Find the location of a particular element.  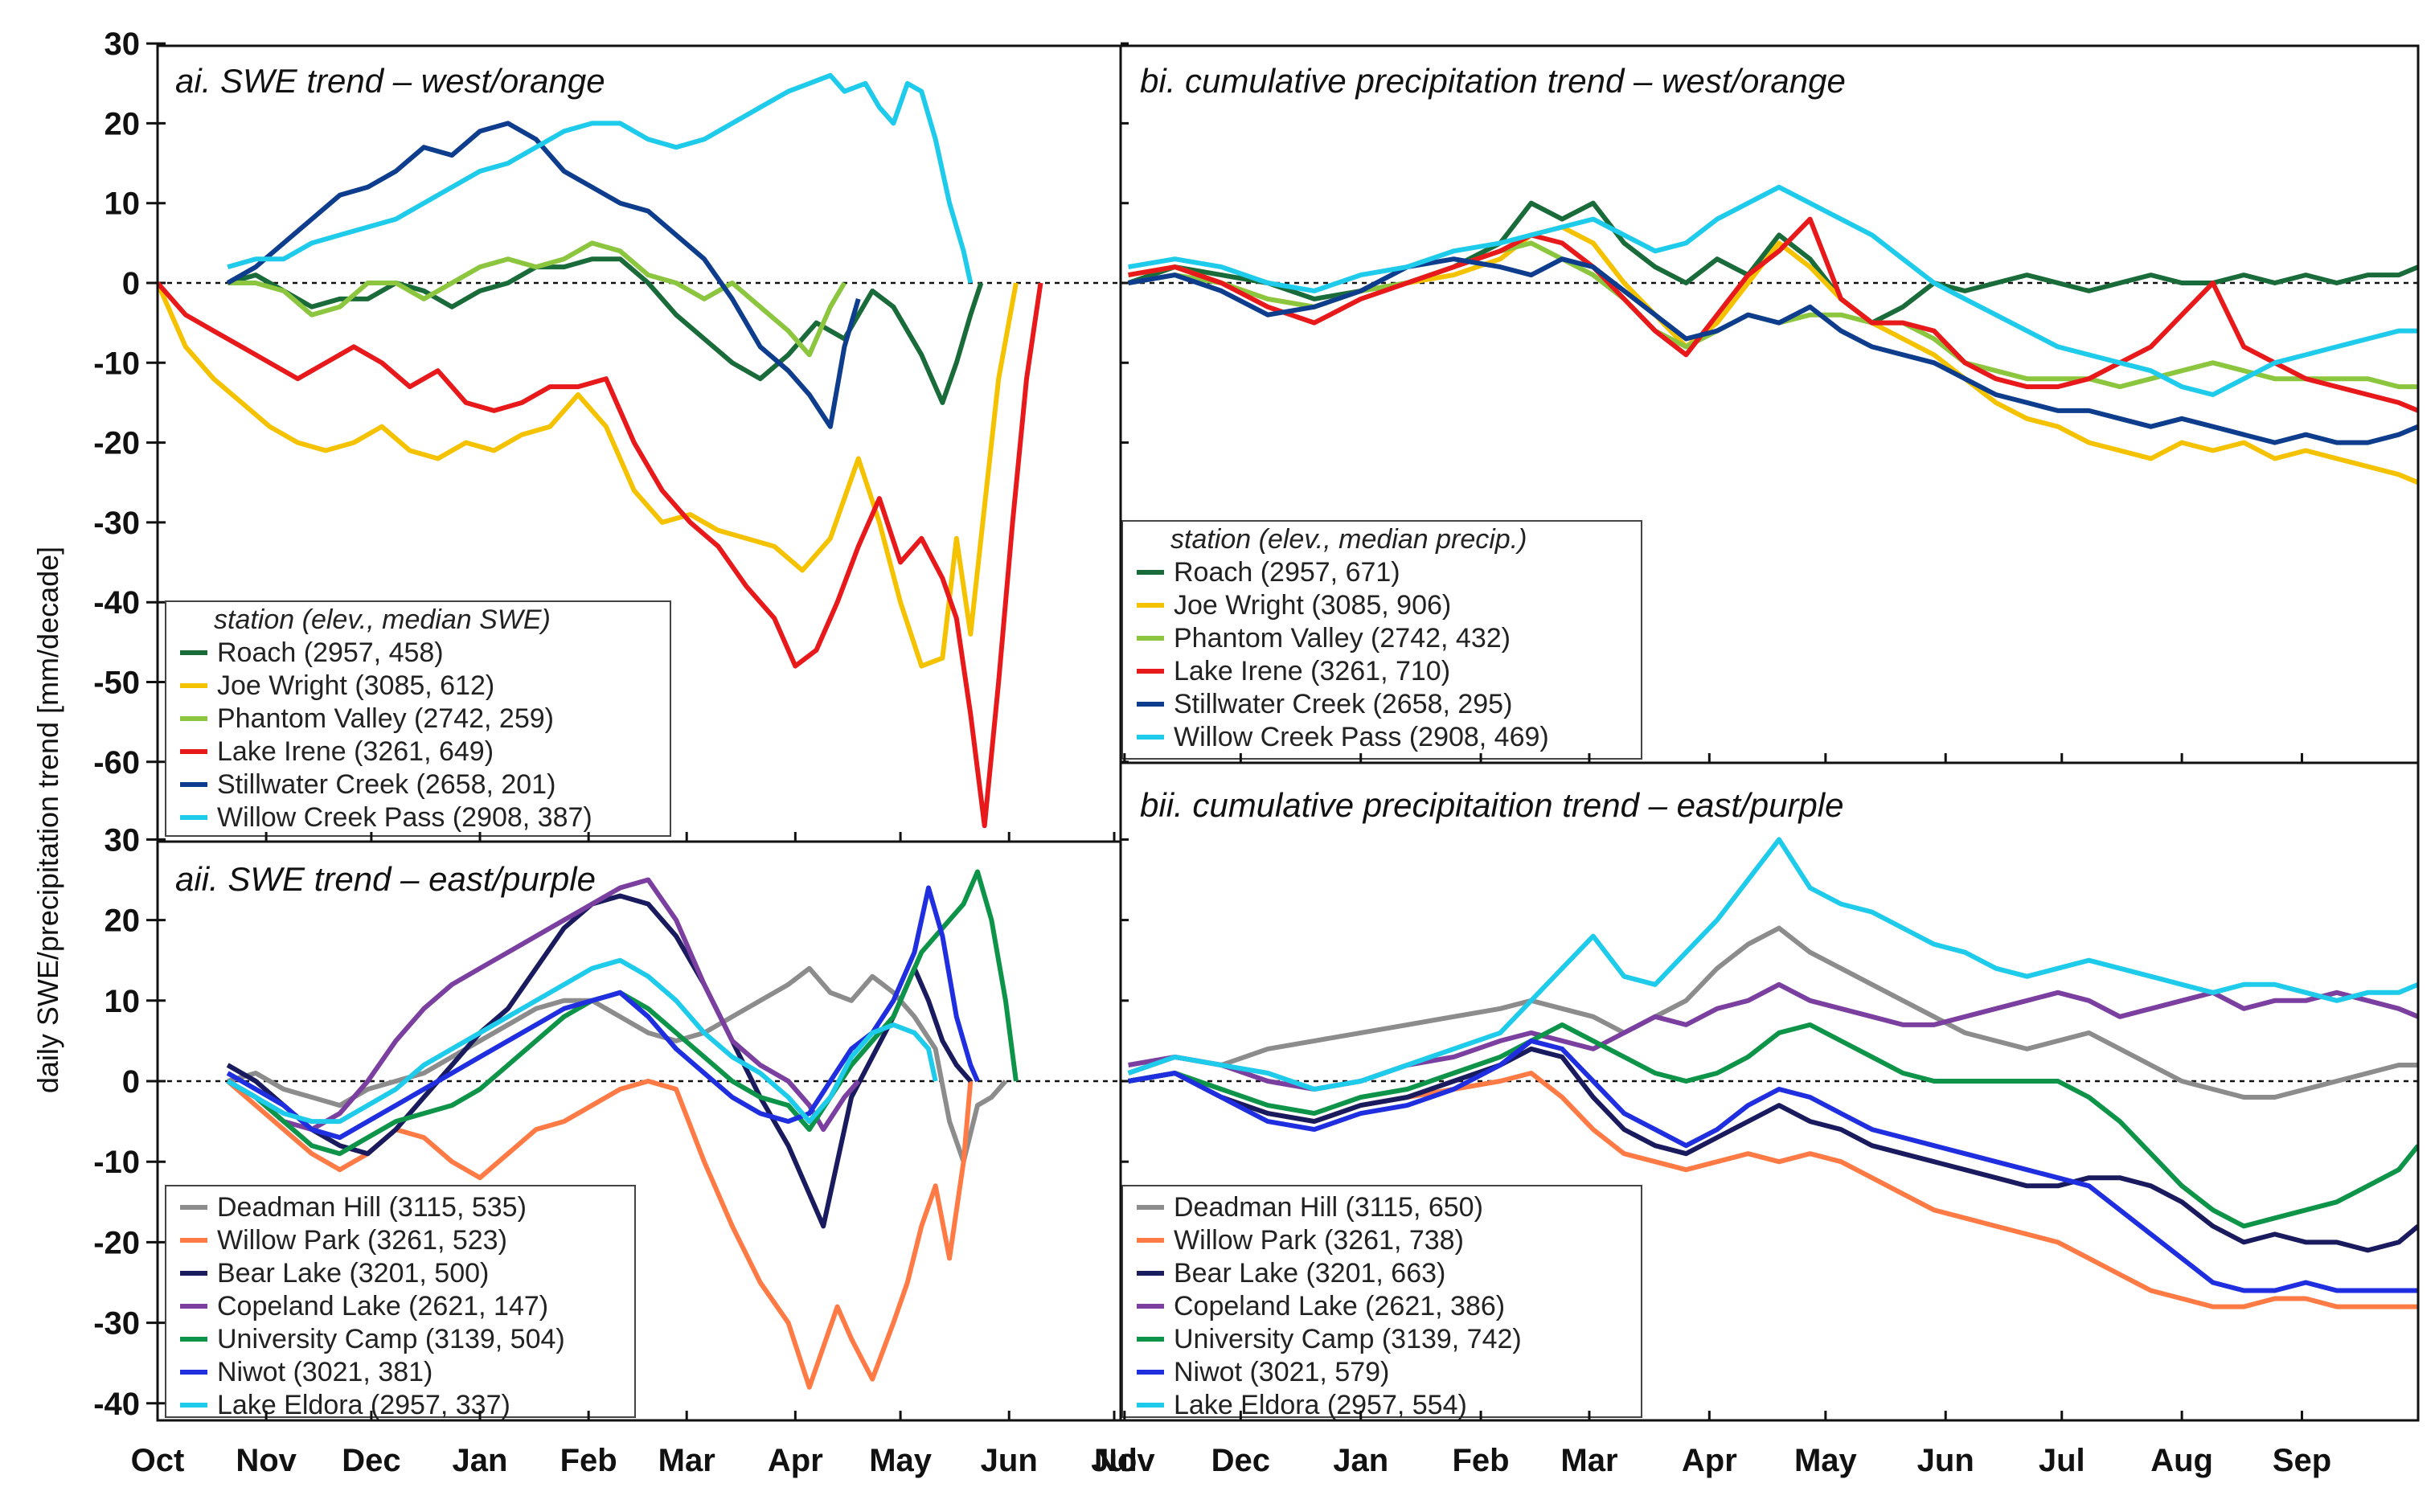

legend-entry-deadman-hill: Deadman Hill (3115, 535) is located at coordinates (372, 1207).